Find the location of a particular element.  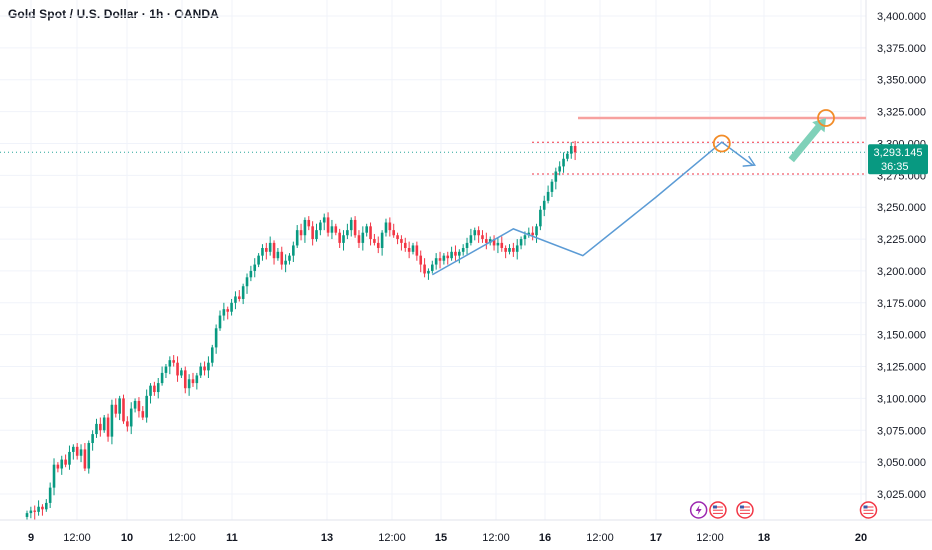

price-tick-label: 3,075.000 is located at coordinates (901, 431).